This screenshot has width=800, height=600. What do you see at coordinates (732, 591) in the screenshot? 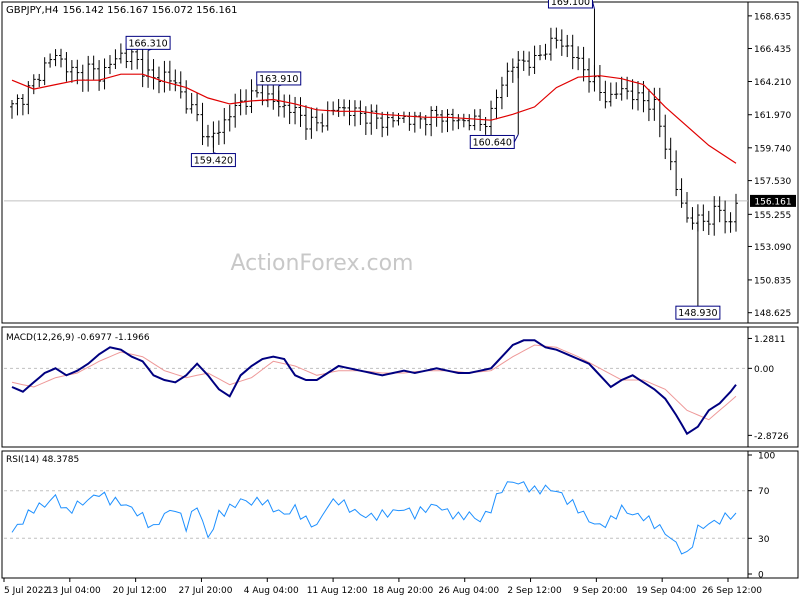
I see `time-tick-label: 26 Sep 12:00` at bounding box center [732, 591].